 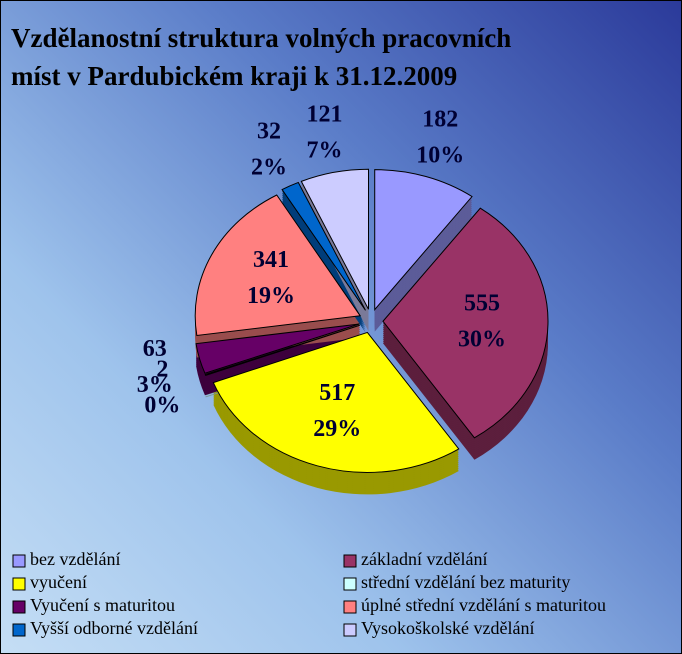 I want to click on data-label: 555, so click(x=482, y=304).